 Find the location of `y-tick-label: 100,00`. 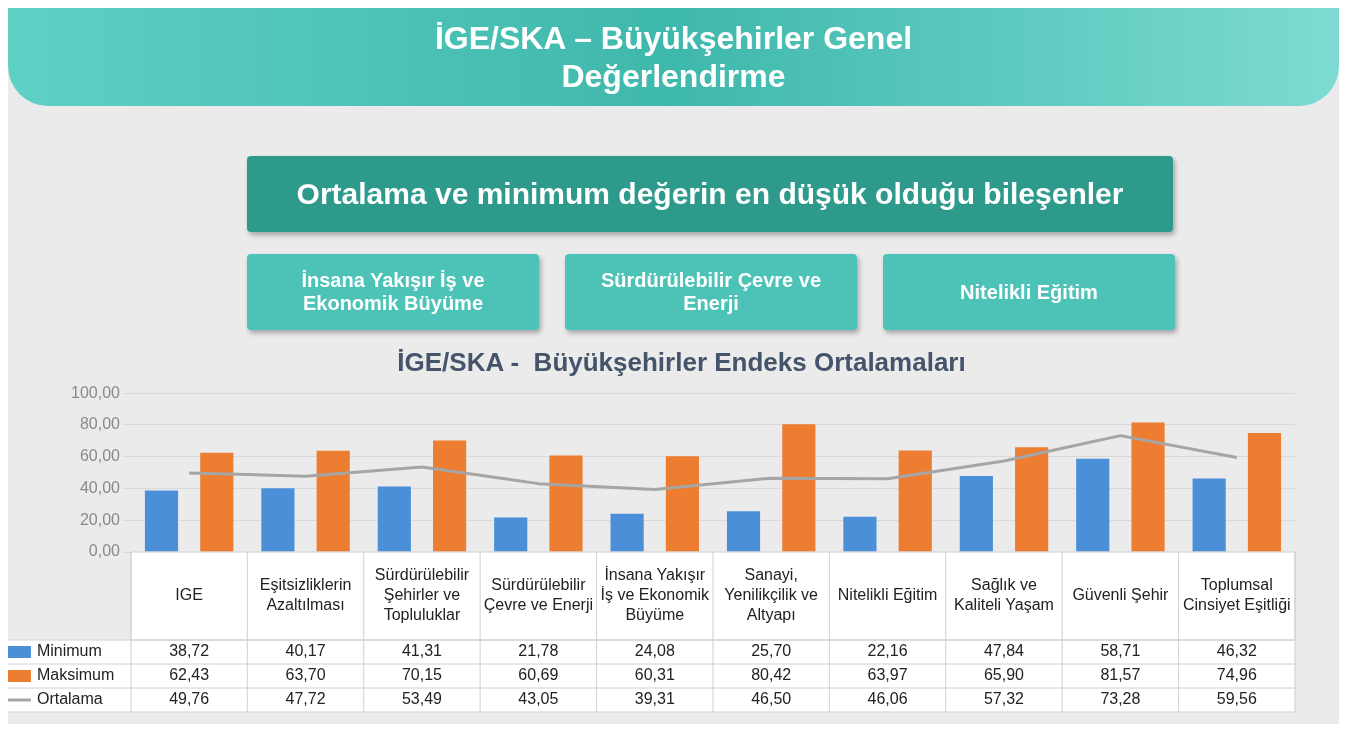

y-tick-label: 100,00 is located at coordinates (96, 392).